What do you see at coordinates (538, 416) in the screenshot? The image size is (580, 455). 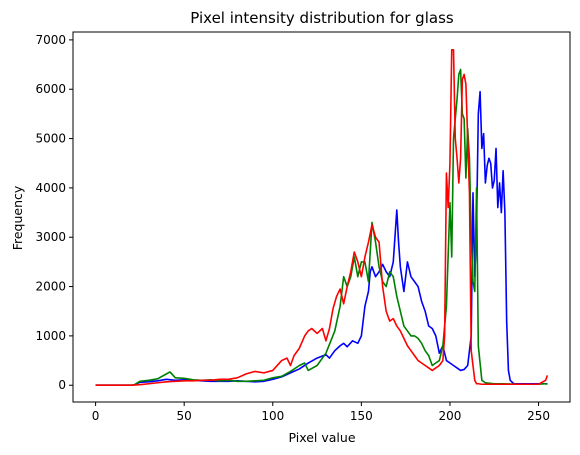 I see `x-tick-label: 250` at bounding box center [538, 416].